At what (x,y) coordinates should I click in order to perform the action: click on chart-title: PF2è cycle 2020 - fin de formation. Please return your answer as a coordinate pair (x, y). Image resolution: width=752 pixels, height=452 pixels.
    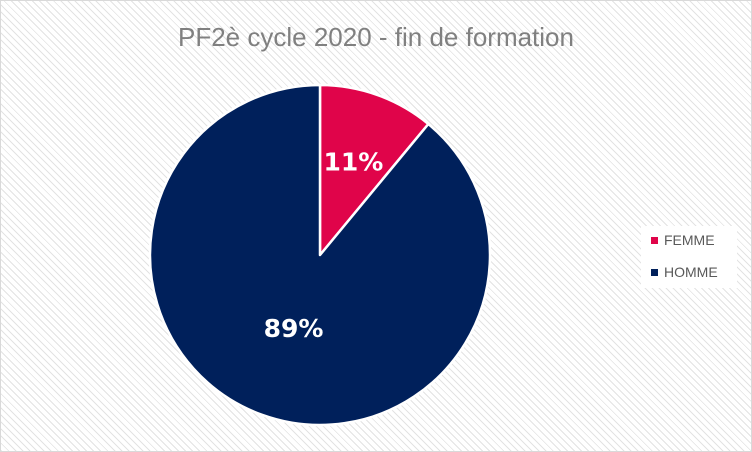
    Looking at the image, I should click on (376, 37).